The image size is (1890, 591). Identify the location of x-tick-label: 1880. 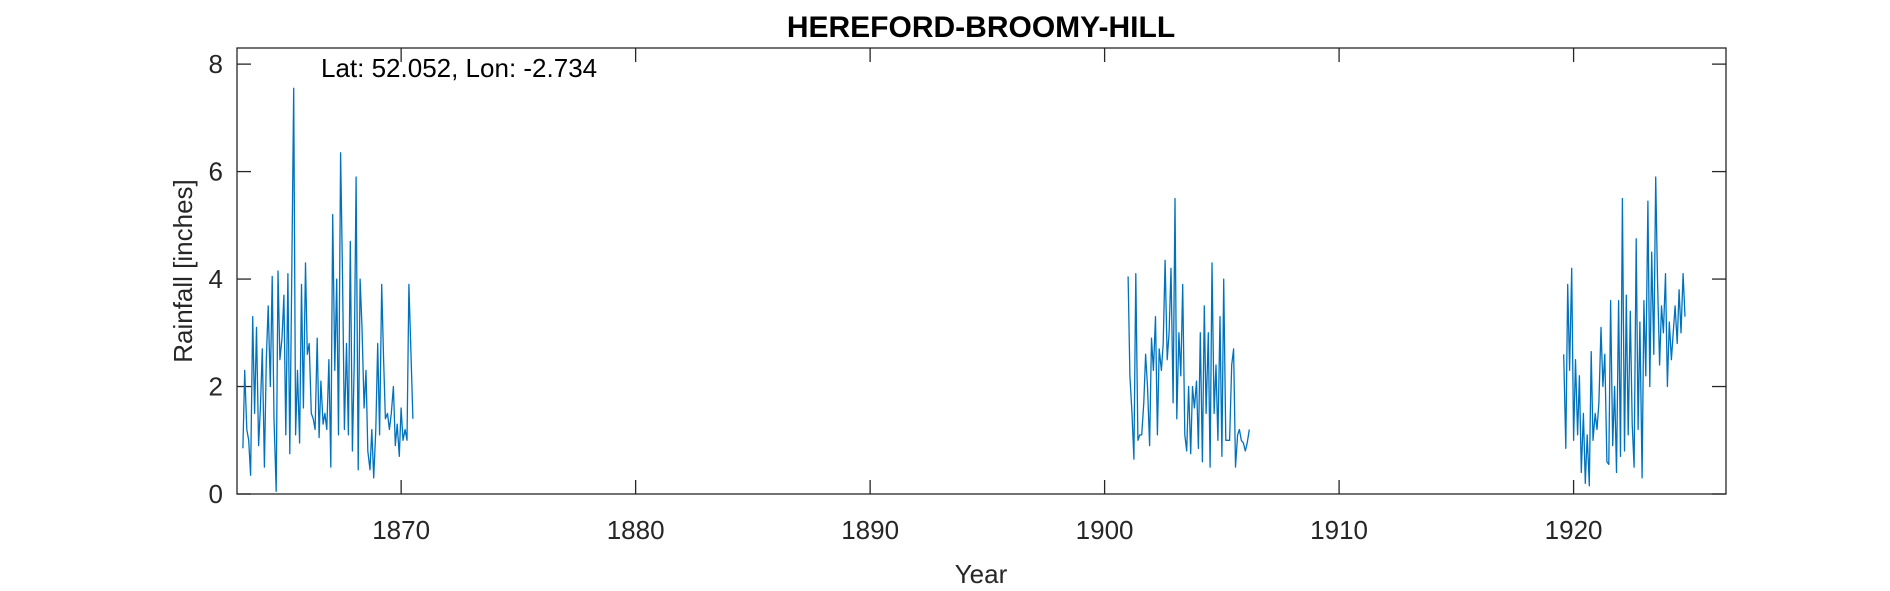
(636, 530).